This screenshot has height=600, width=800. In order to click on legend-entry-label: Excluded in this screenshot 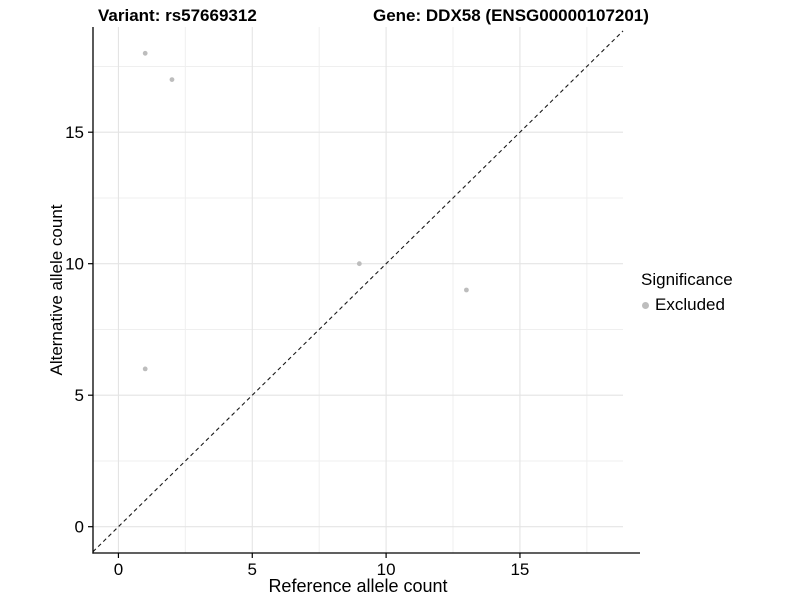, I will do `click(690, 304)`.